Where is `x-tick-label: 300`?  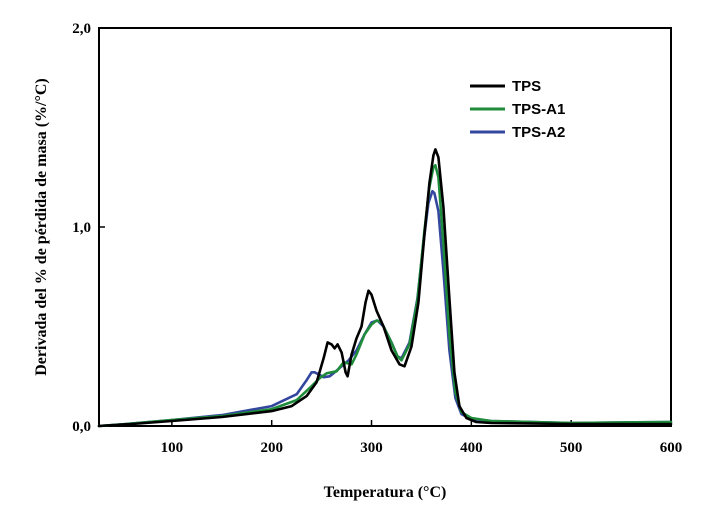 x-tick-label: 300 is located at coordinates (371, 448).